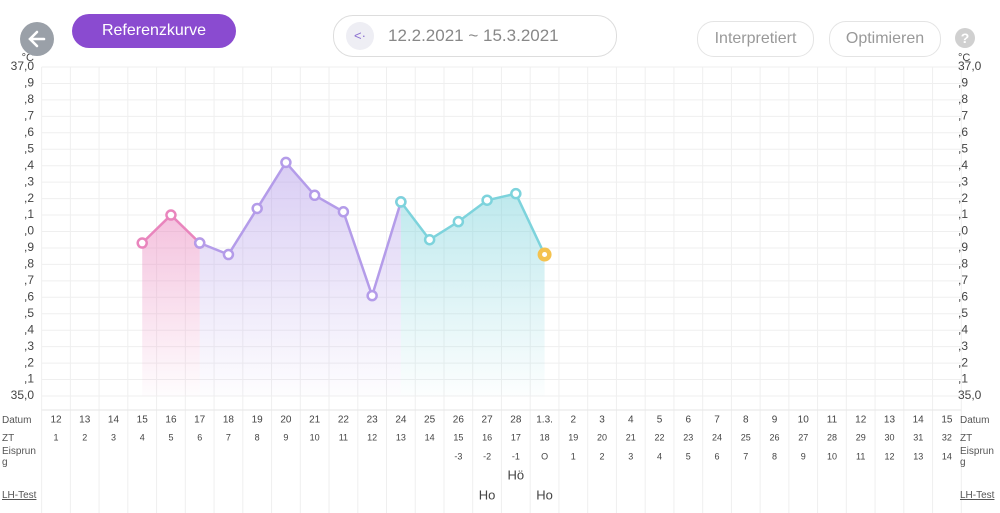  I want to click on zt-value: 16, so click(487, 437).